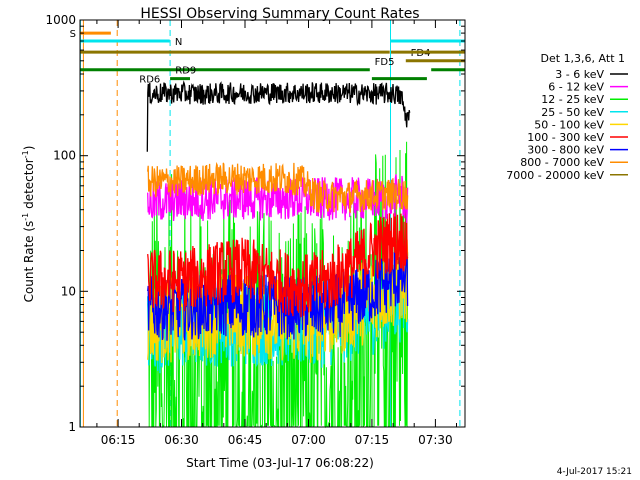 Image resolution: width=640 pixels, height=480 pixels. I want to click on x-tick-label: 06:45, so click(245, 440).